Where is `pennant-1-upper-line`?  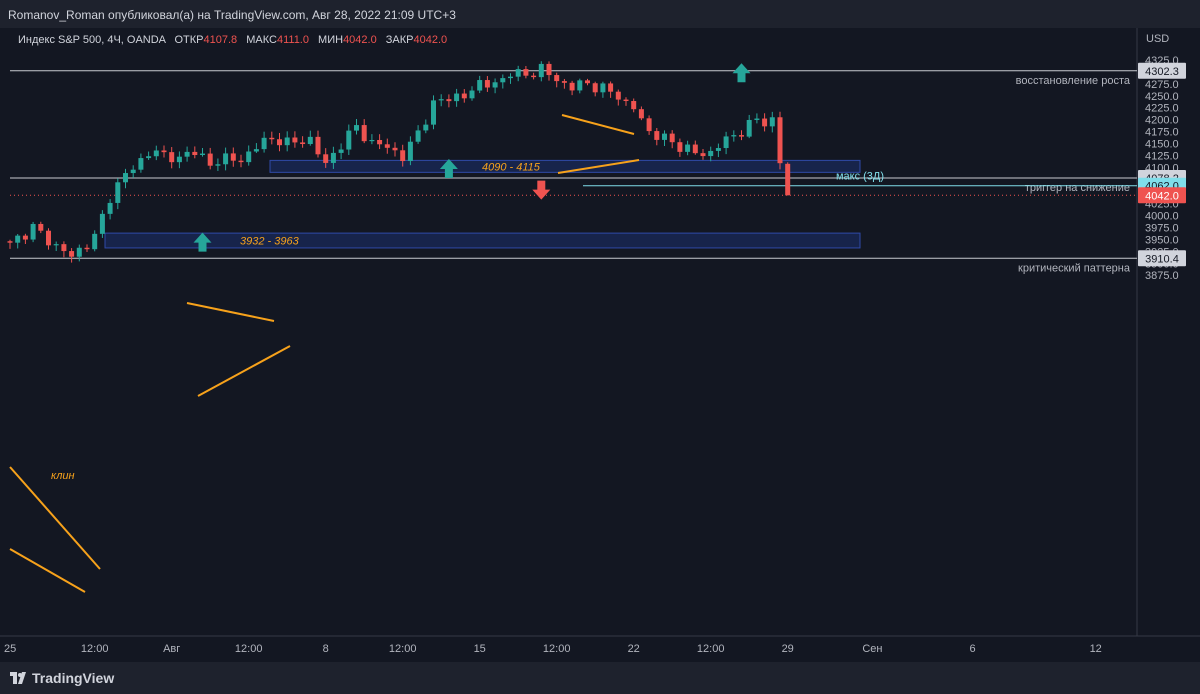
pennant-1-upper-line is located at coordinates (230, 312).